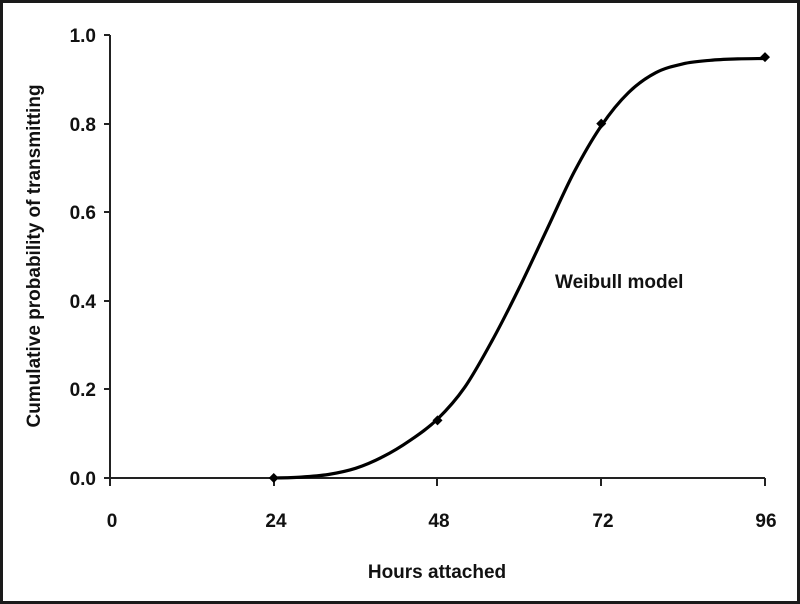  Describe the element at coordinates (83, 36) in the screenshot. I see `y-tick-label: 1.0` at that location.